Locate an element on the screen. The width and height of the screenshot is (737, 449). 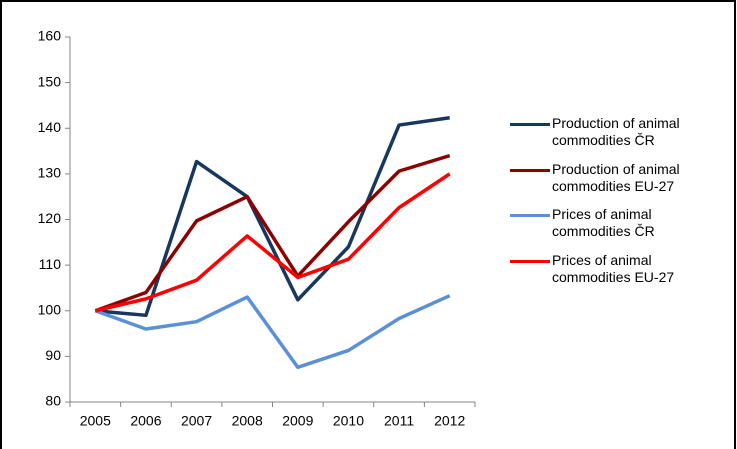
legend-entry: Production of animal commodities ČR is located at coordinates (595, 138).